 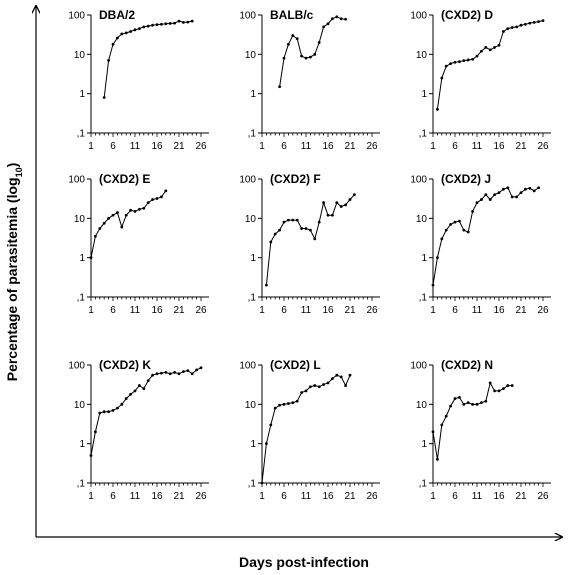 I want to click on figure-x-axis-title: Days post-infection, so click(x=304, y=562).